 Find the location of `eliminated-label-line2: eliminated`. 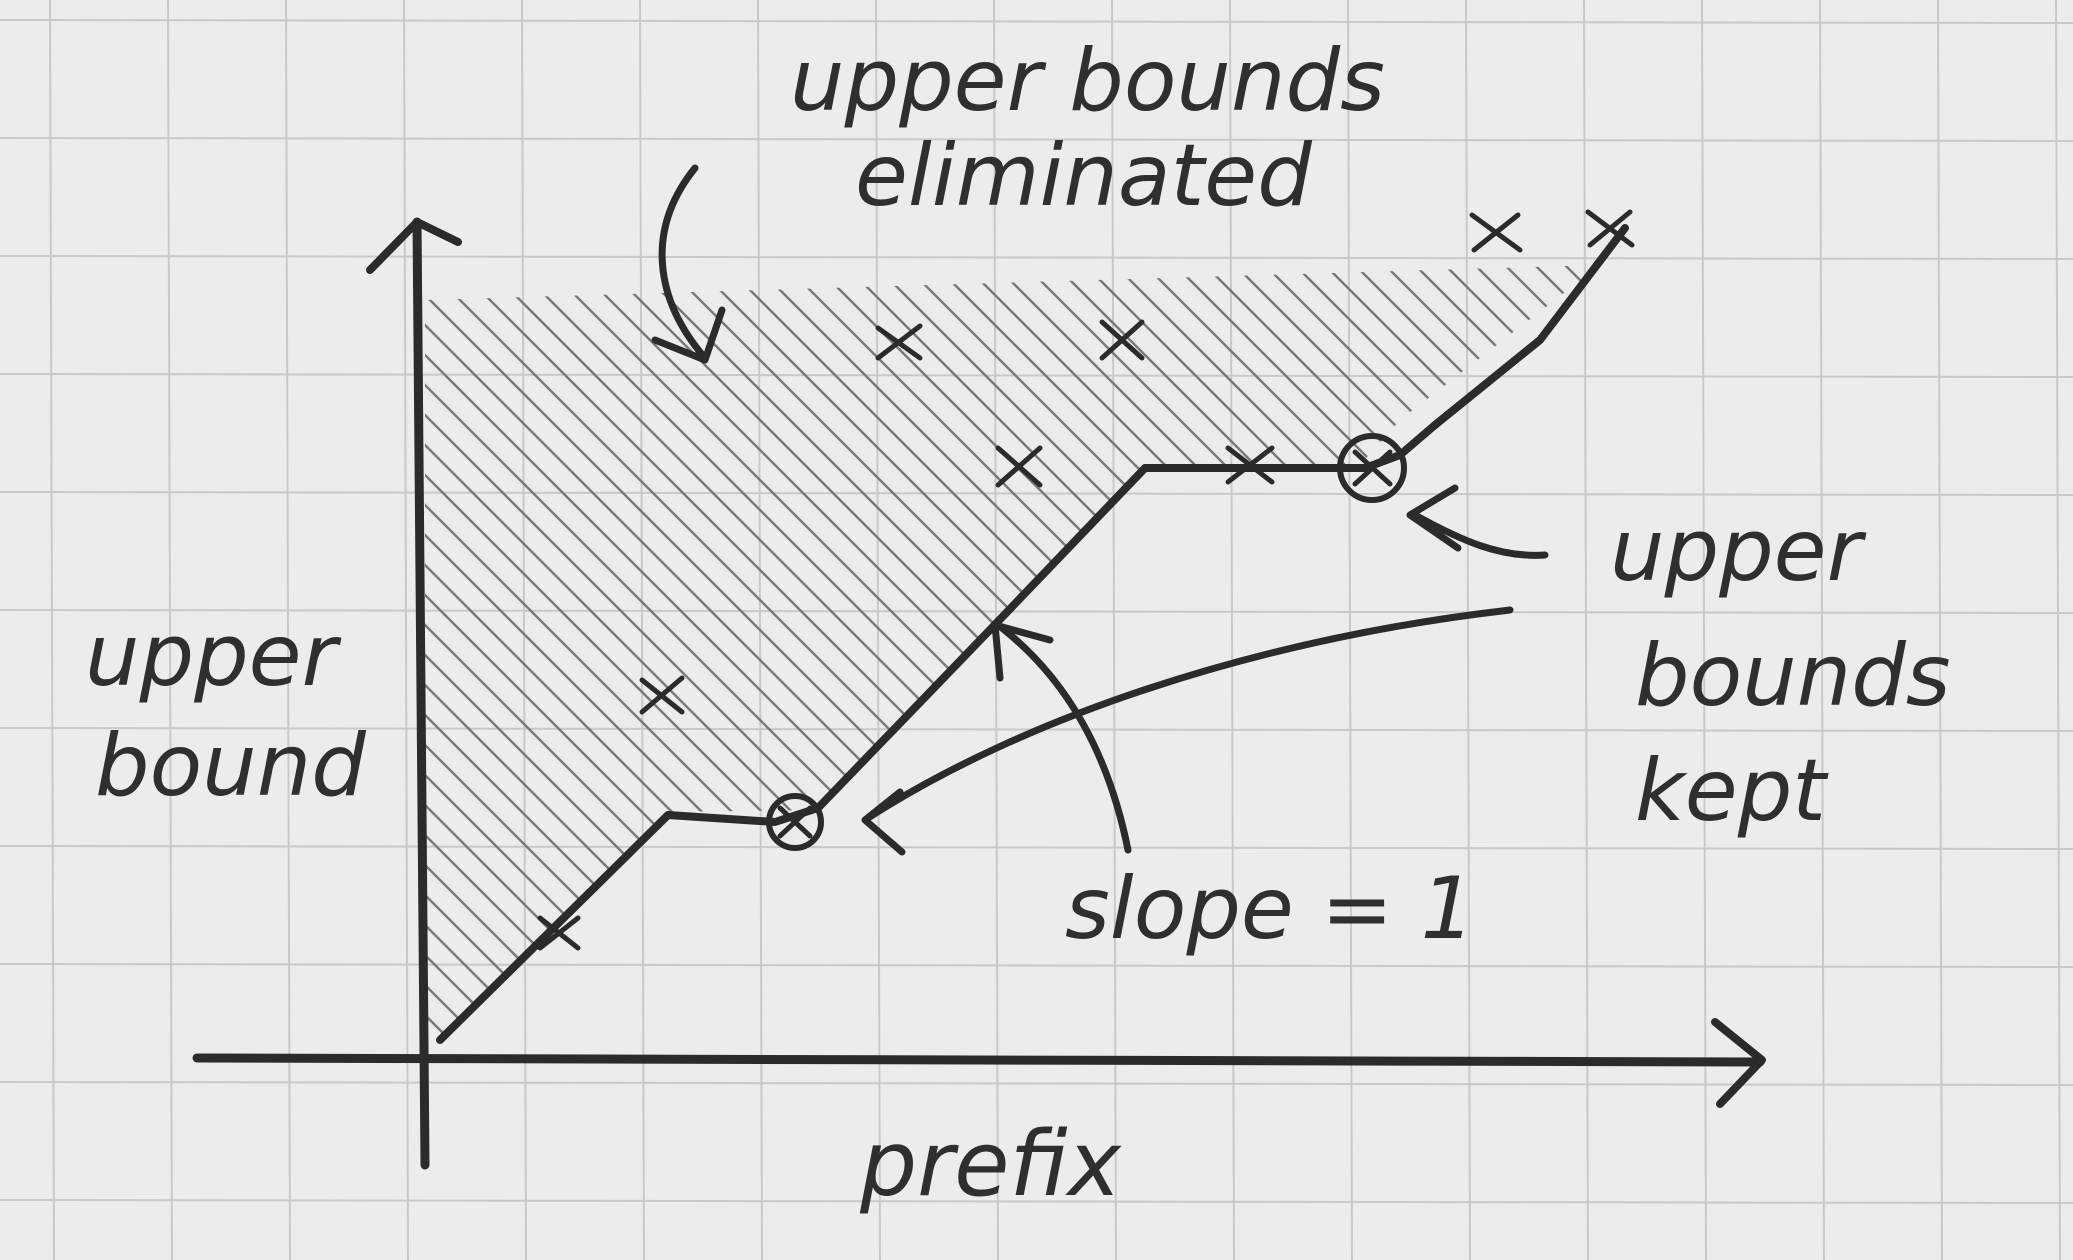

eliminated-label-line2: eliminated is located at coordinates (1083, 176).